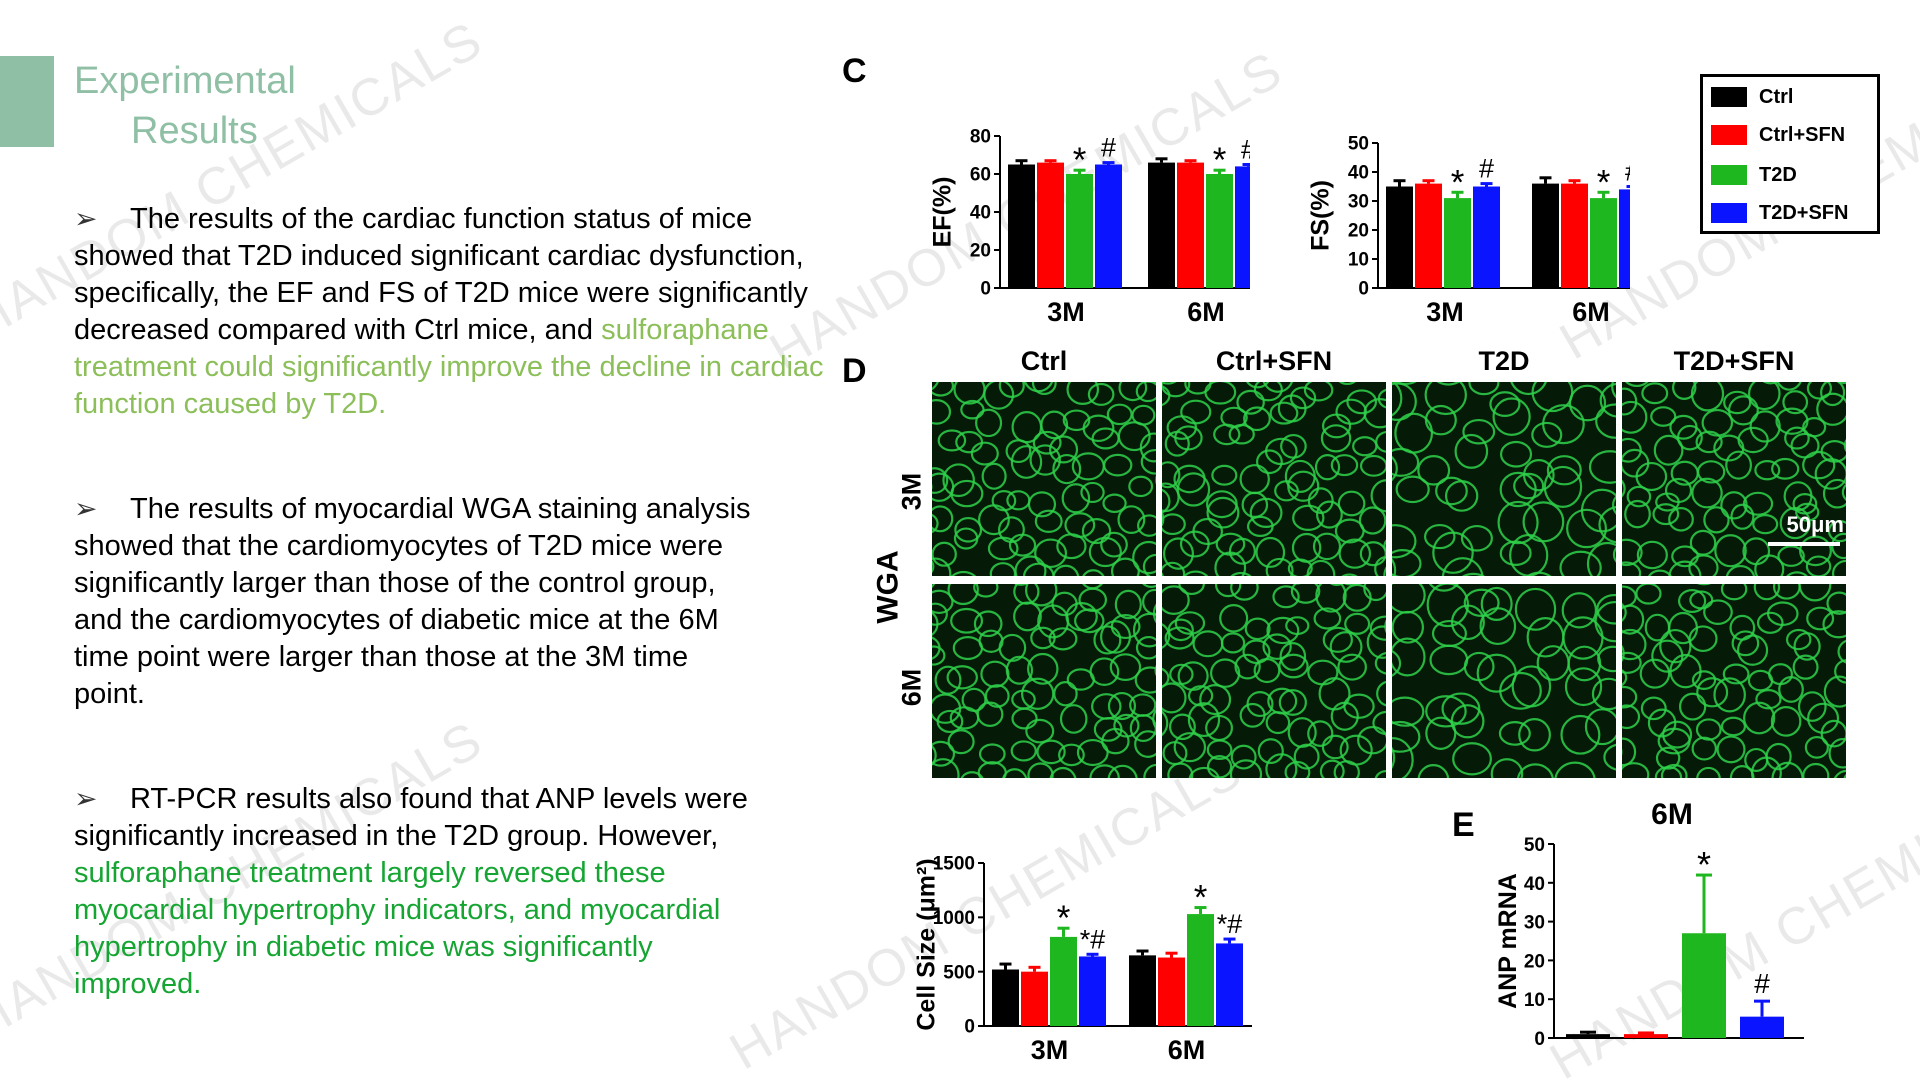  What do you see at coordinates (1802, 135) in the screenshot?
I see `legend-label: Ctrl+SFN` at bounding box center [1802, 135].